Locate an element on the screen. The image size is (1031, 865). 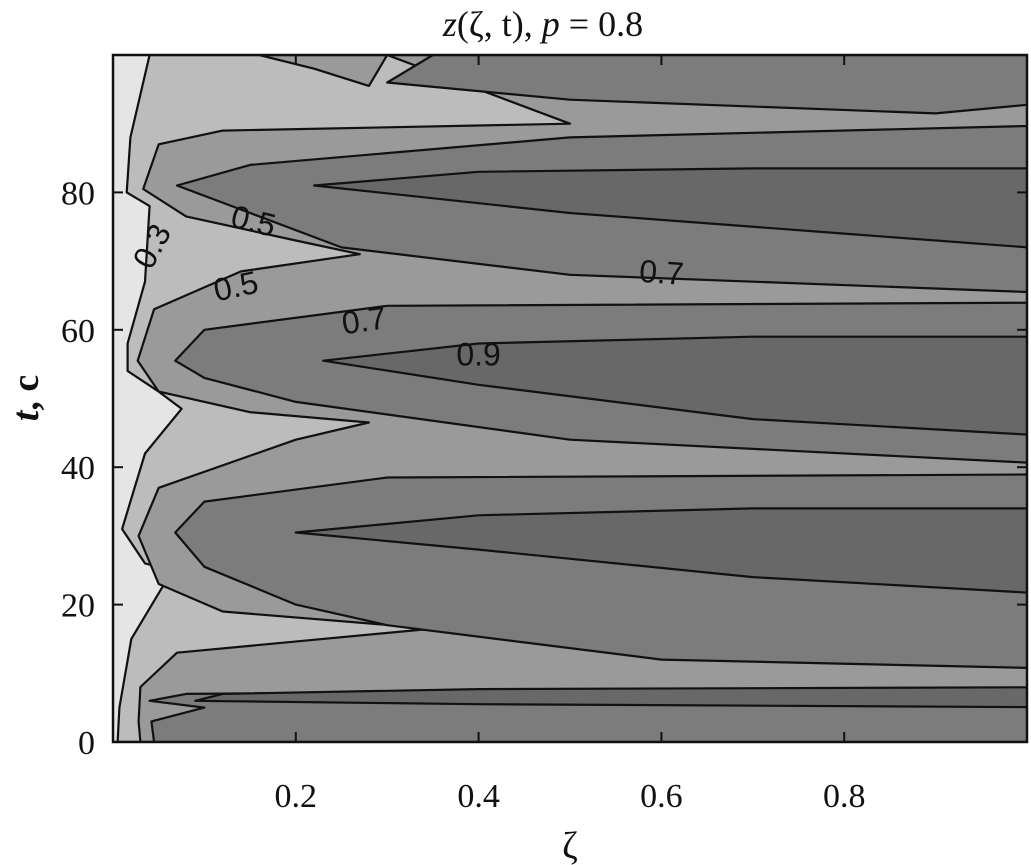
y-tick-label: 0 is located at coordinates (86, 743).